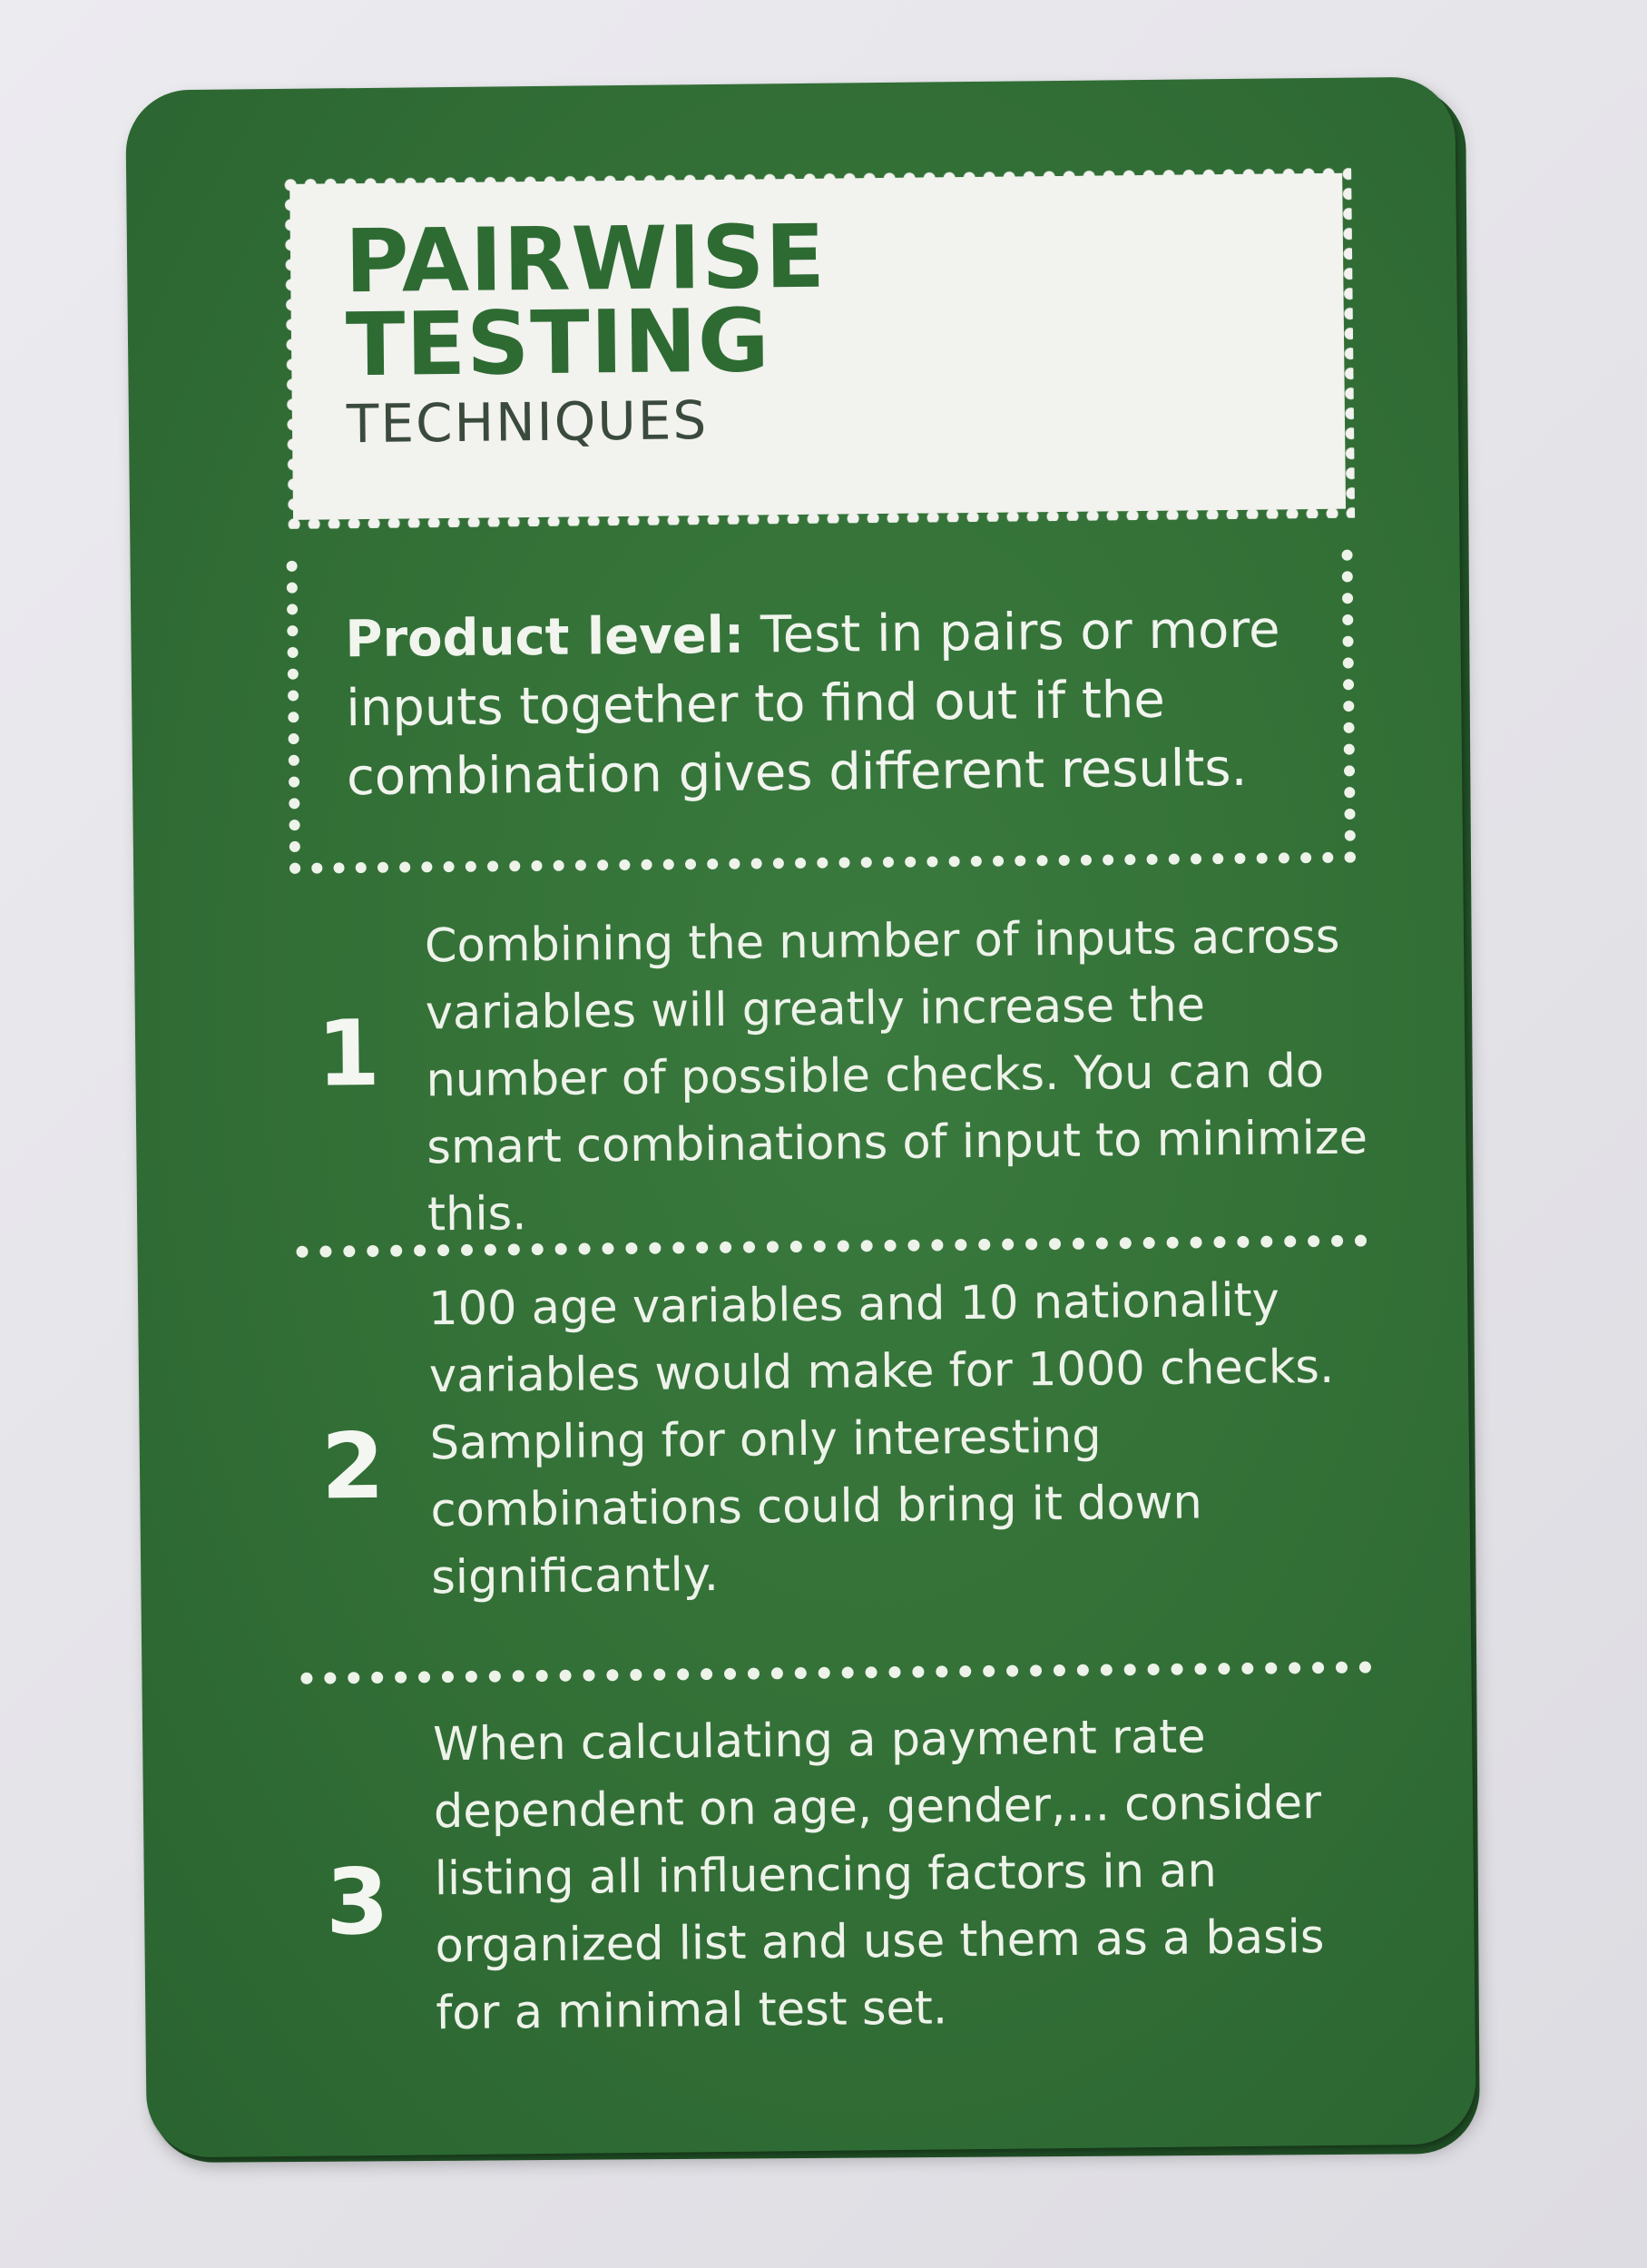  Describe the element at coordinates (348, 1053) in the screenshot. I see `item-number-1: 1` at that location.